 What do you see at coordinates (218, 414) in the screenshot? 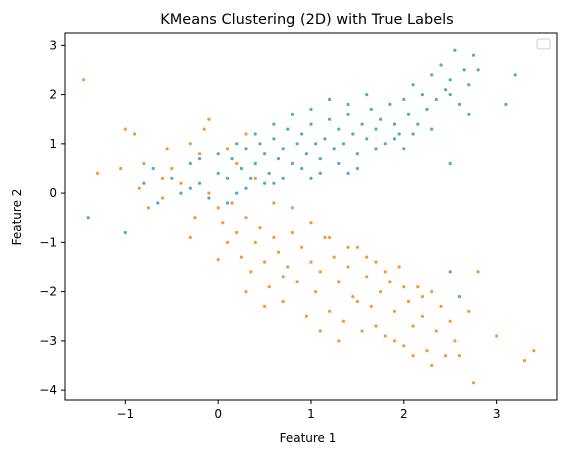
I see `x-tick-label: 0` at bounding box center [218, 414].